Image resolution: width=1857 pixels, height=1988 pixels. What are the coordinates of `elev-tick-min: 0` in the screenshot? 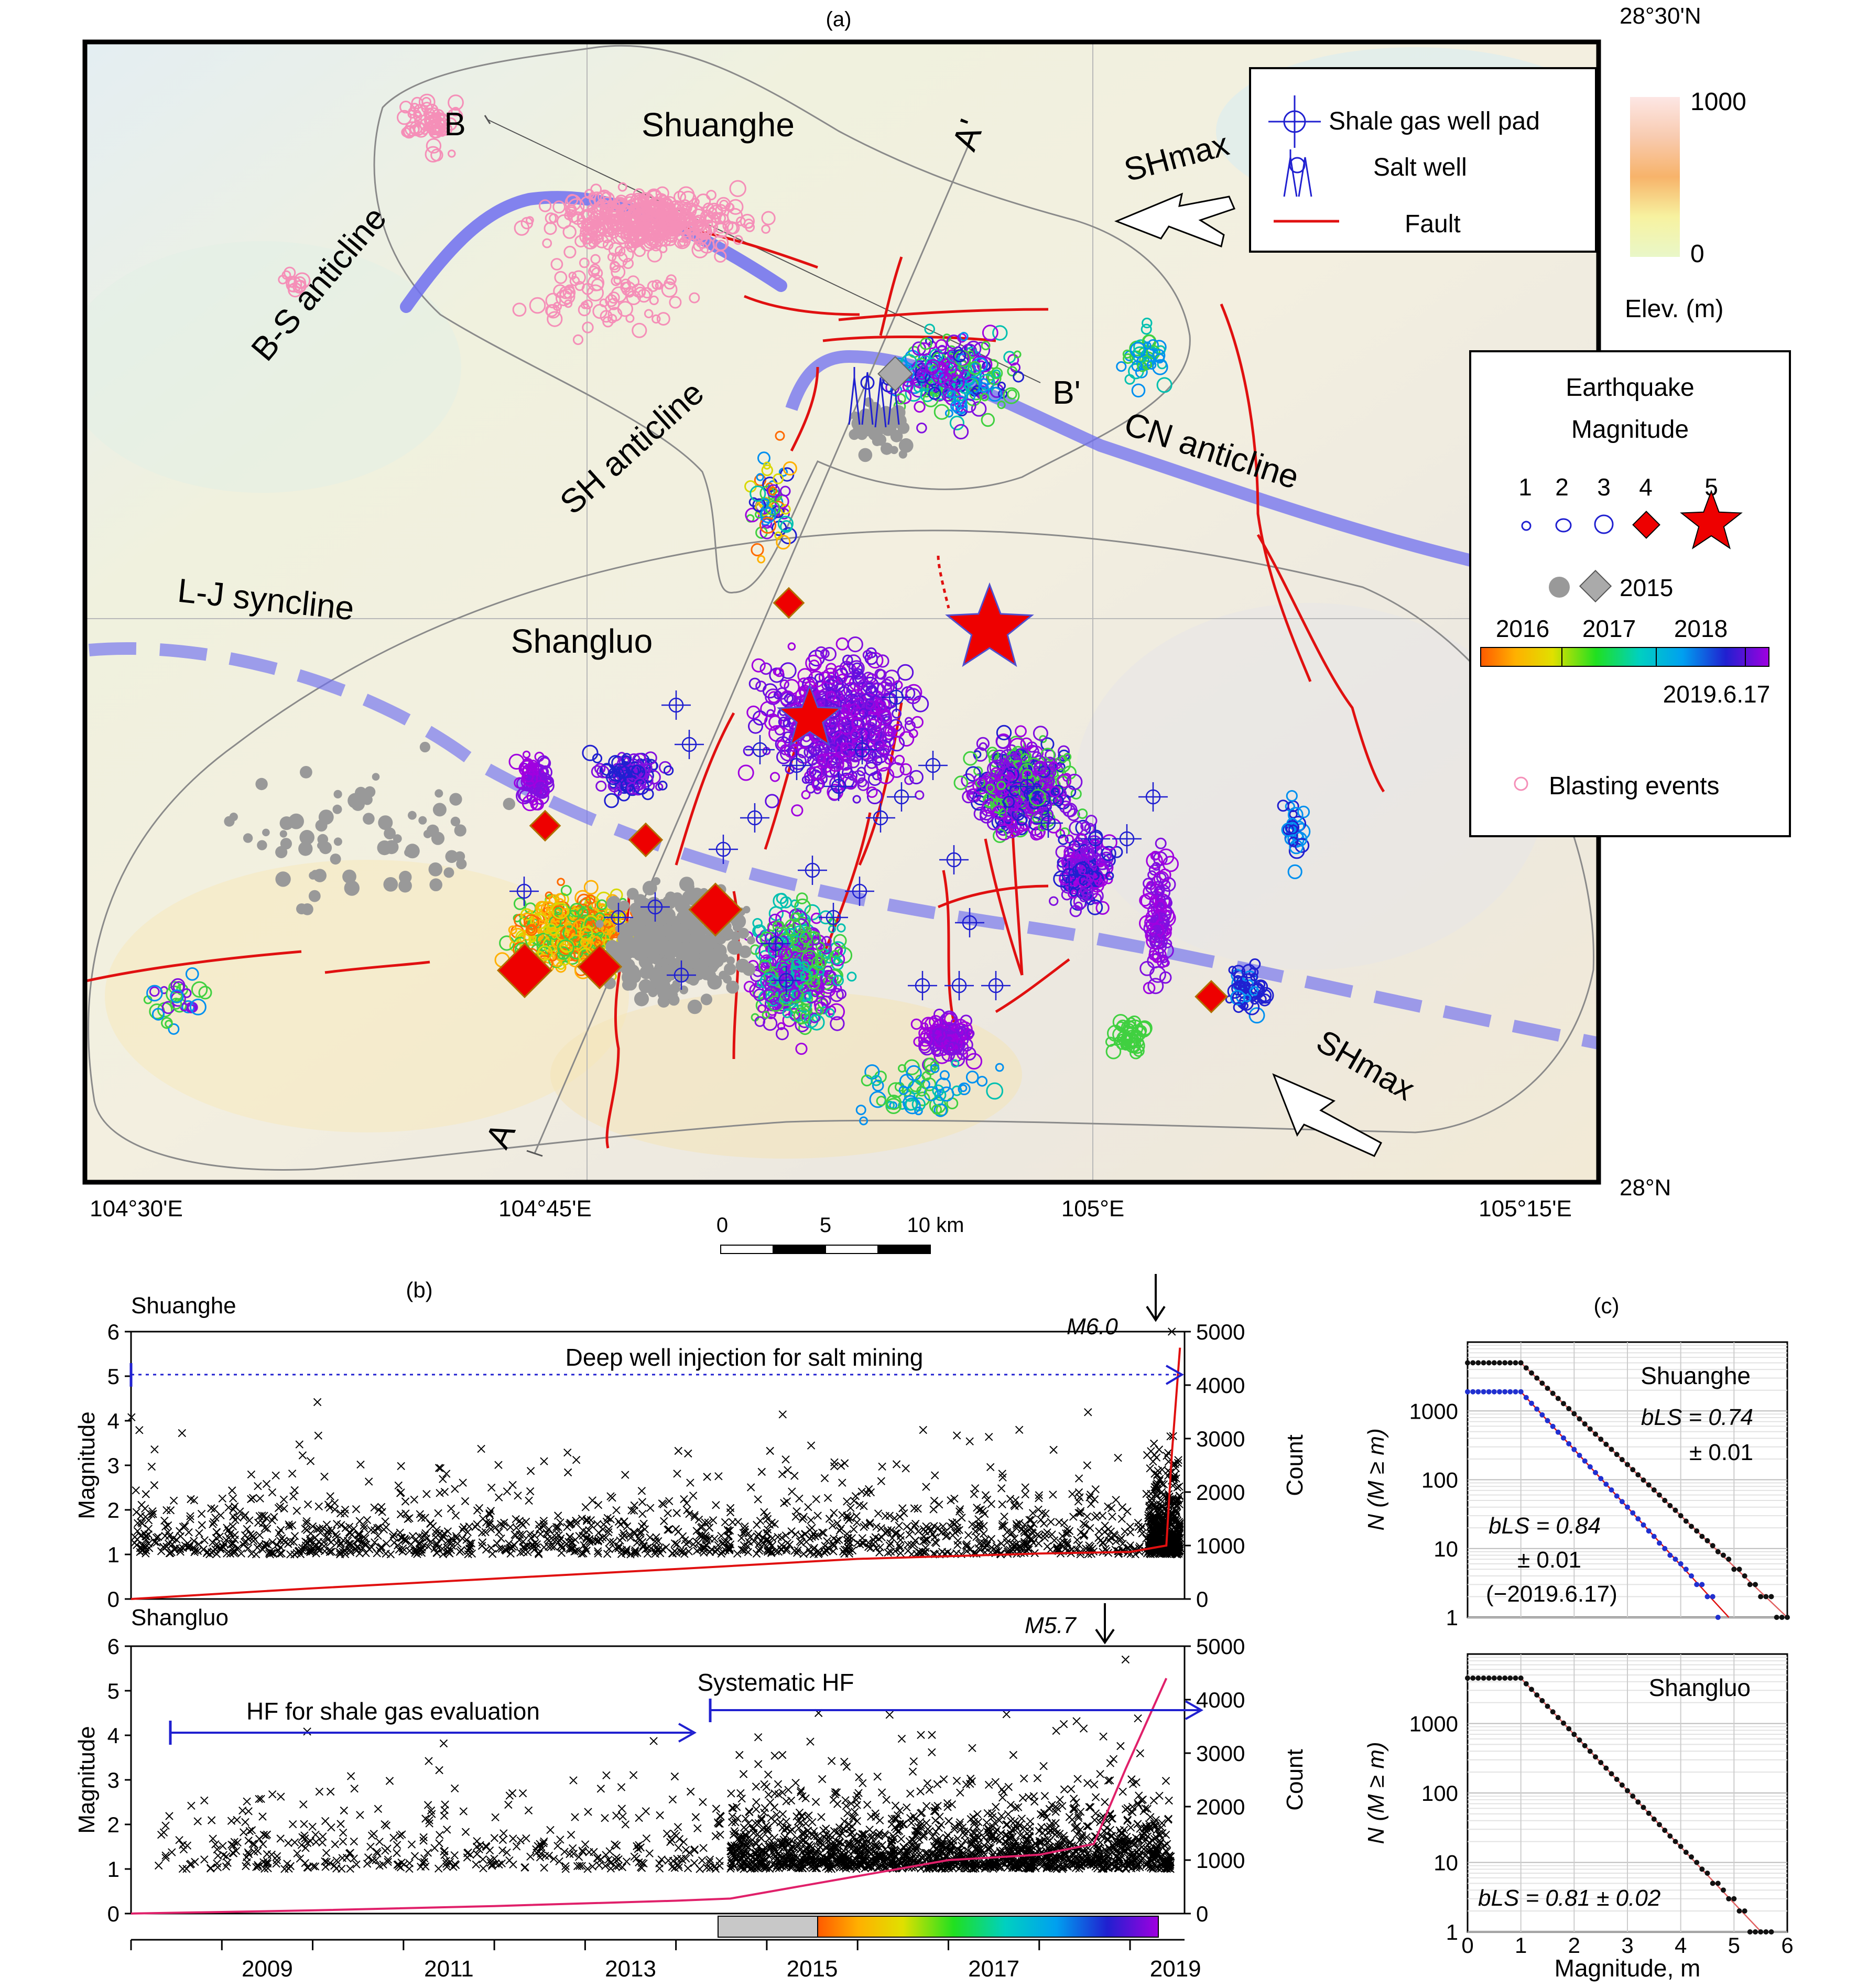 It's located at (1697, 254).